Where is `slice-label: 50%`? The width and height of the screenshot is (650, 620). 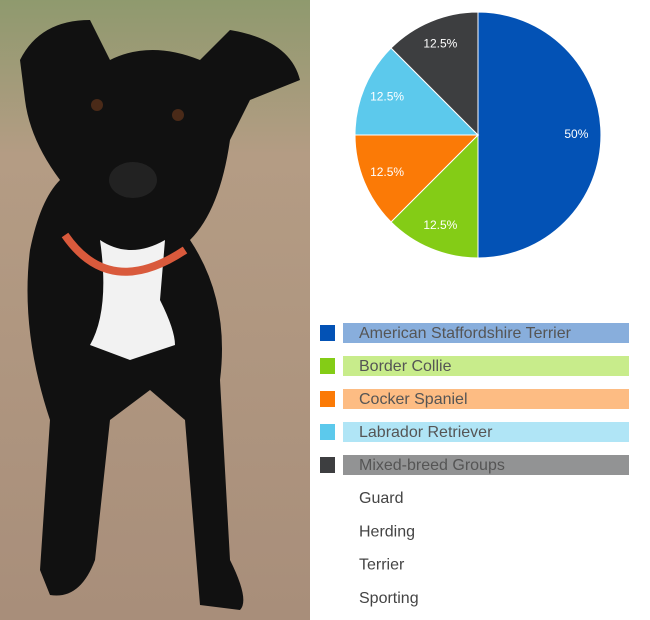
slice-label: 50% is located at coordinates (576, 134).